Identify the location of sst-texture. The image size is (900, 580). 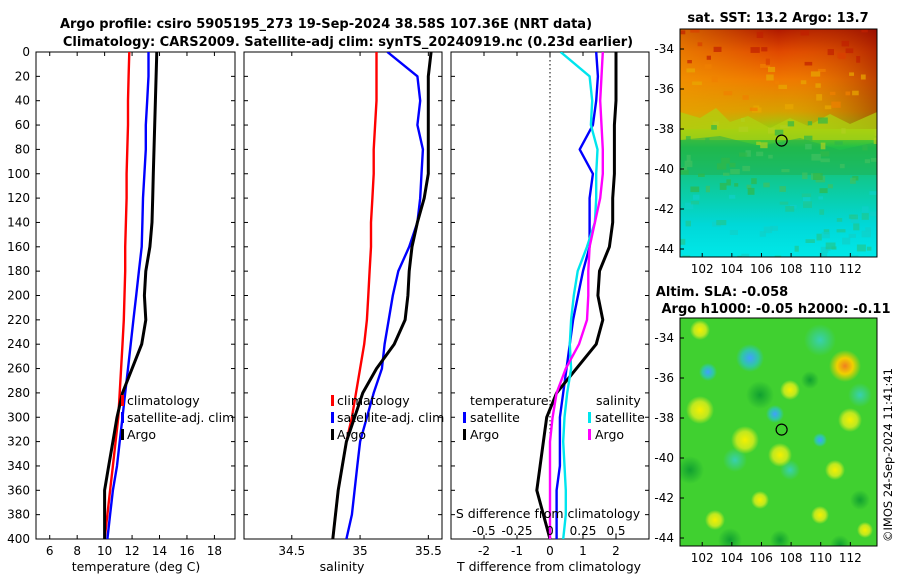
(778, 143).